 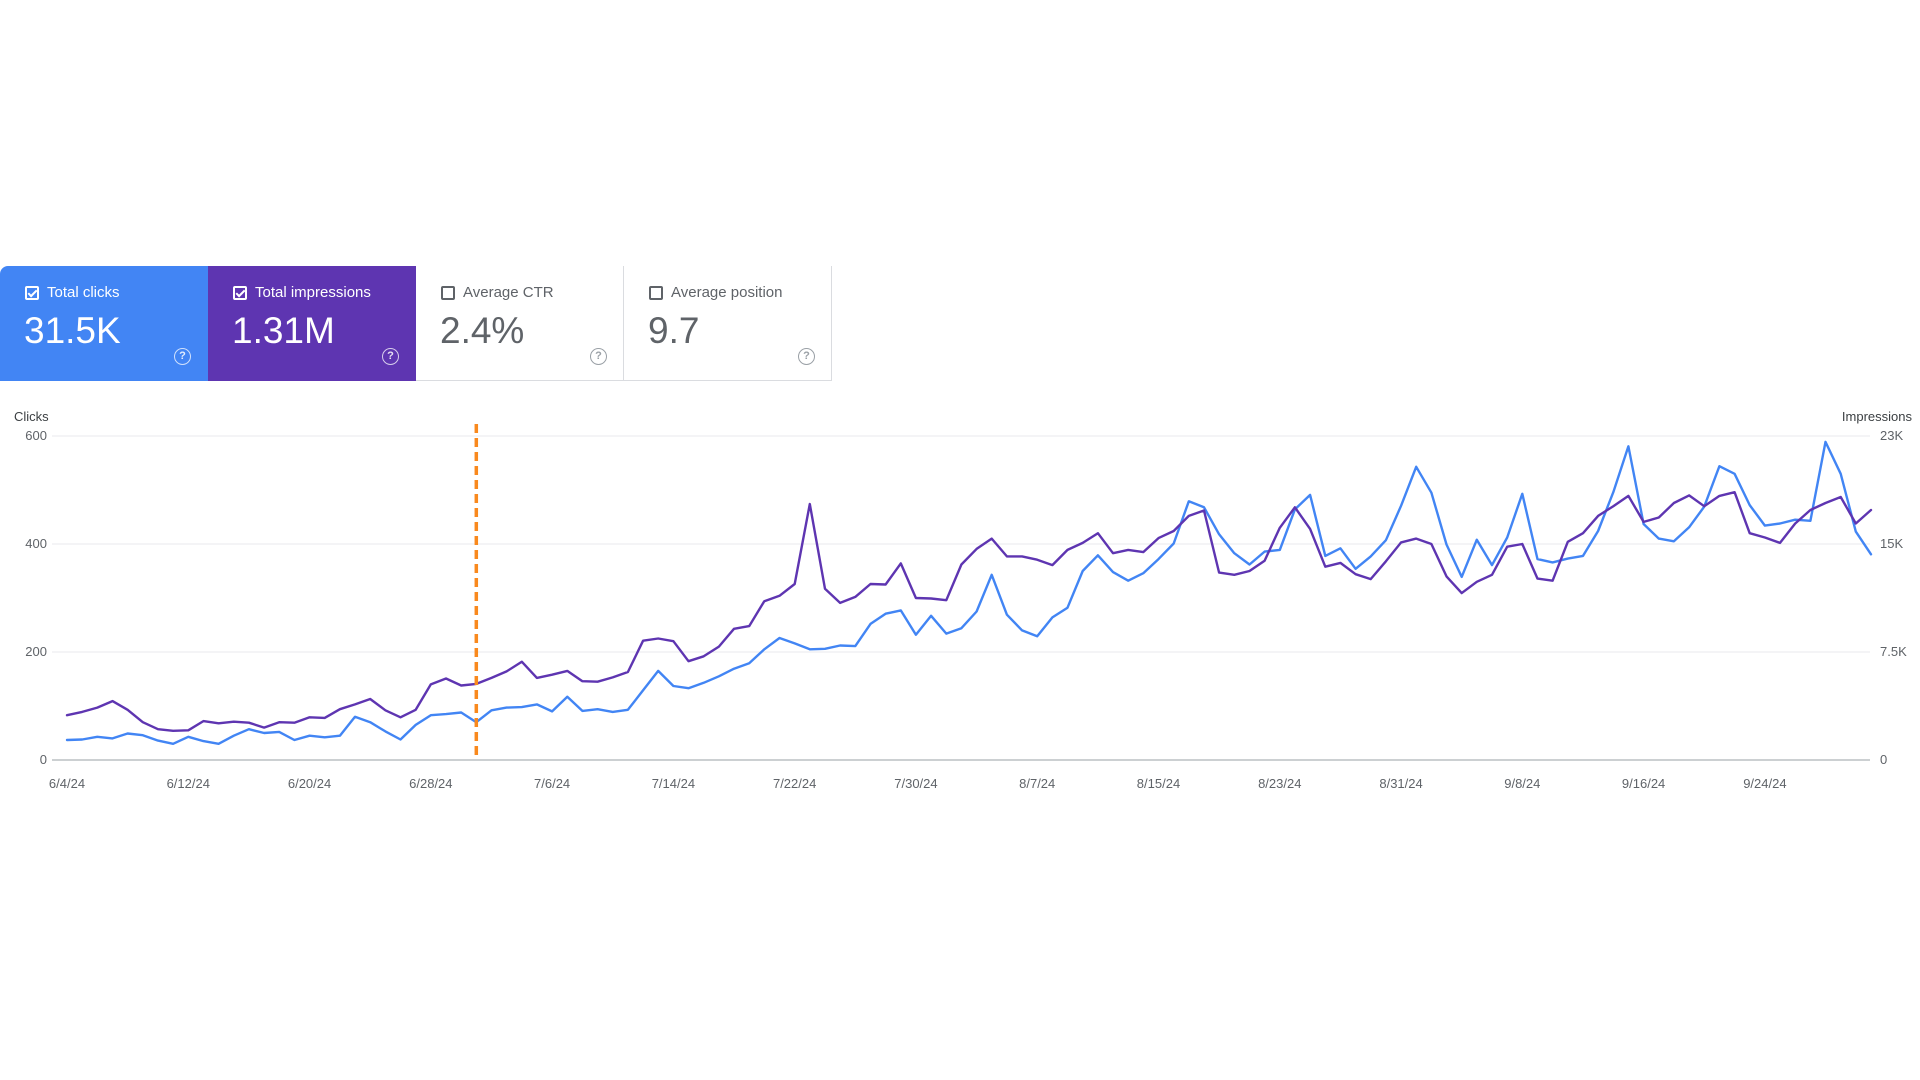 What do you see at coordinates (673, 783) in the screenshot?
I see `x-tick-label: 7/14/24` at bounding box center [673, 783].